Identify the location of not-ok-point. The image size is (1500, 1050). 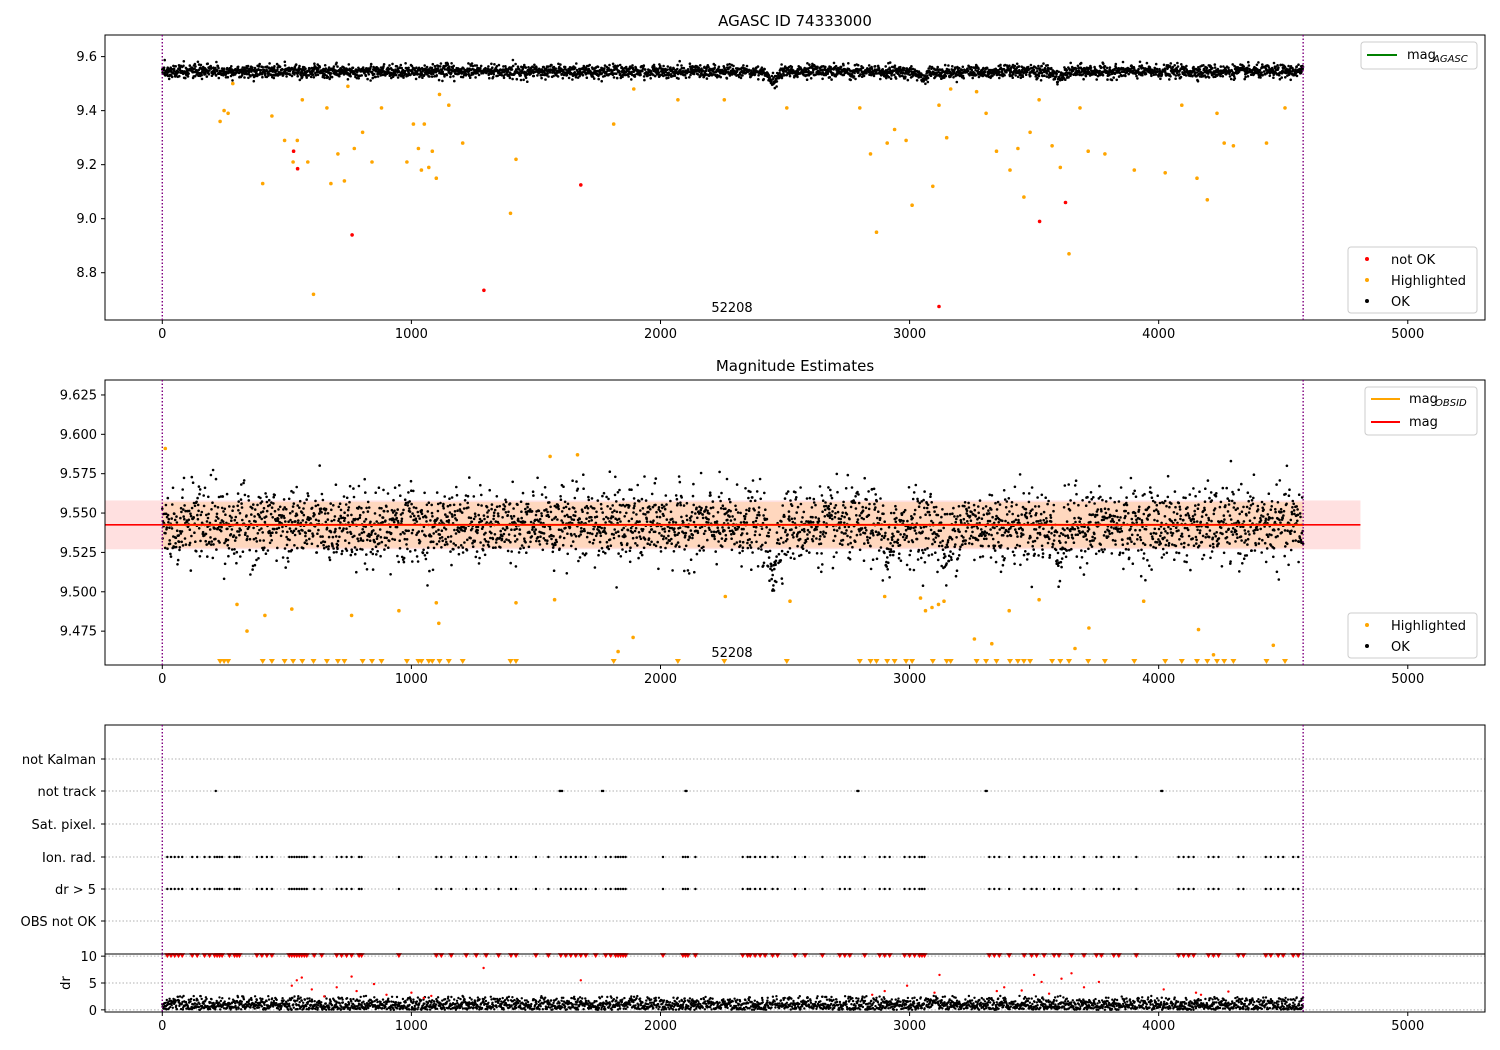
(297, 168).